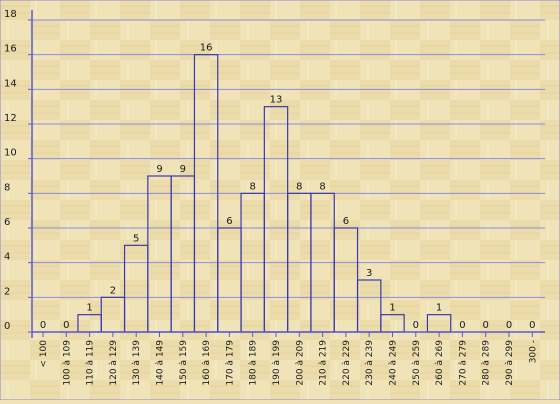 Image resolution: width=560 pixels, height=404 pixels. What do you see at coordinates (462, 325) in the screenshot?
I see `value-label-18: 0` at bounding box center [462, 325].